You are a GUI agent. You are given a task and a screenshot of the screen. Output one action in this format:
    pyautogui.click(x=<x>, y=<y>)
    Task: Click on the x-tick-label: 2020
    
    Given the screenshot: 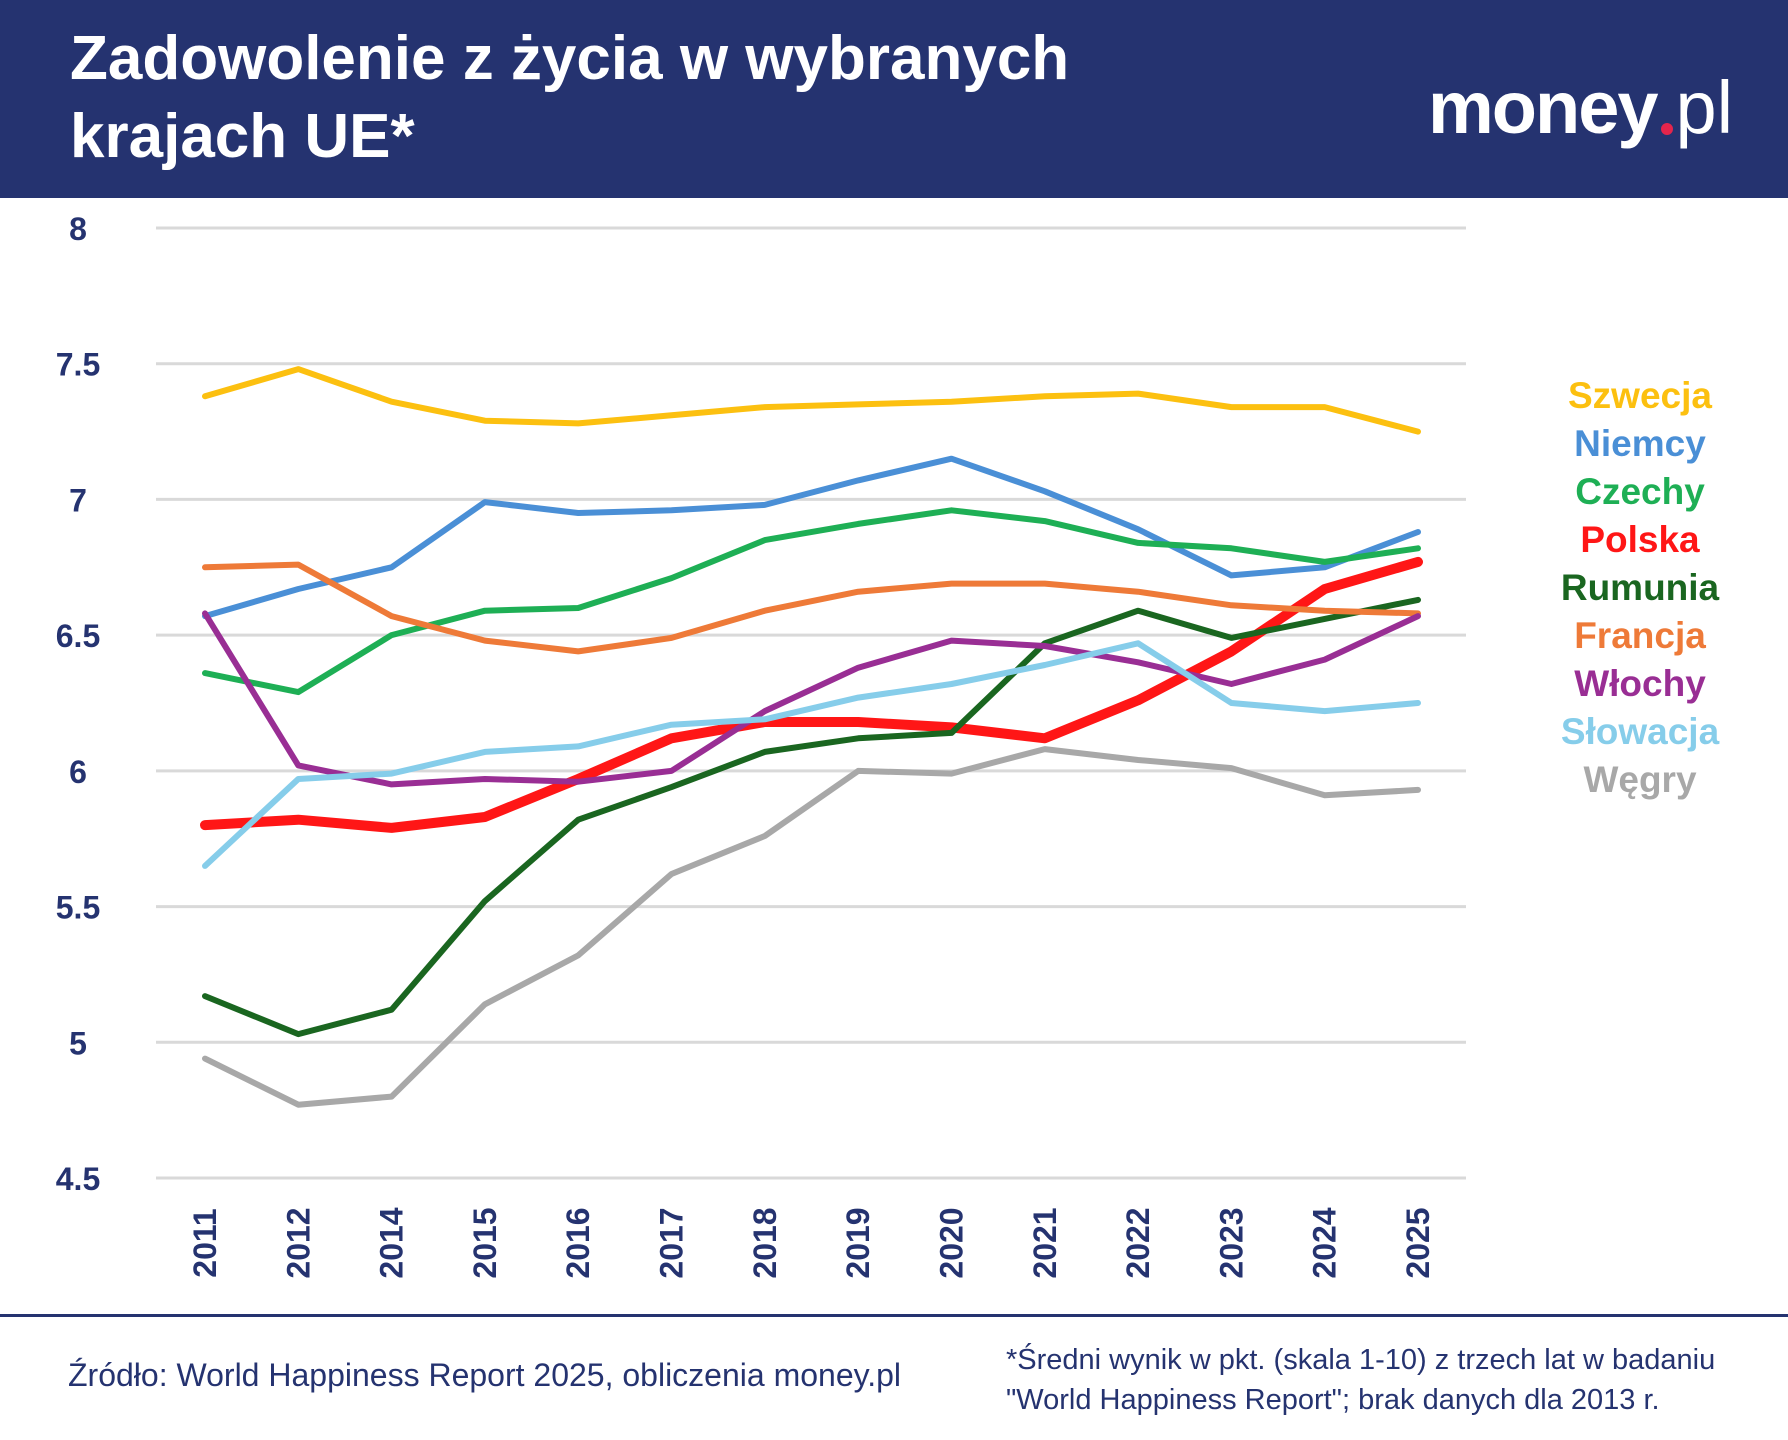 What is the action you would take?
    pyautogui.click(x=951, y=1242)
    